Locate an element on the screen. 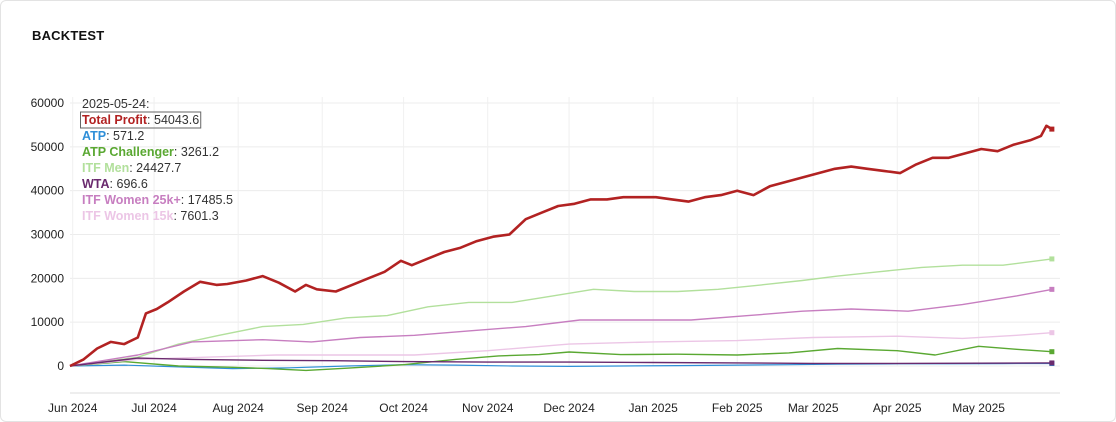  legend-series-value: 3261.2 is located at coordinates (200, 152).